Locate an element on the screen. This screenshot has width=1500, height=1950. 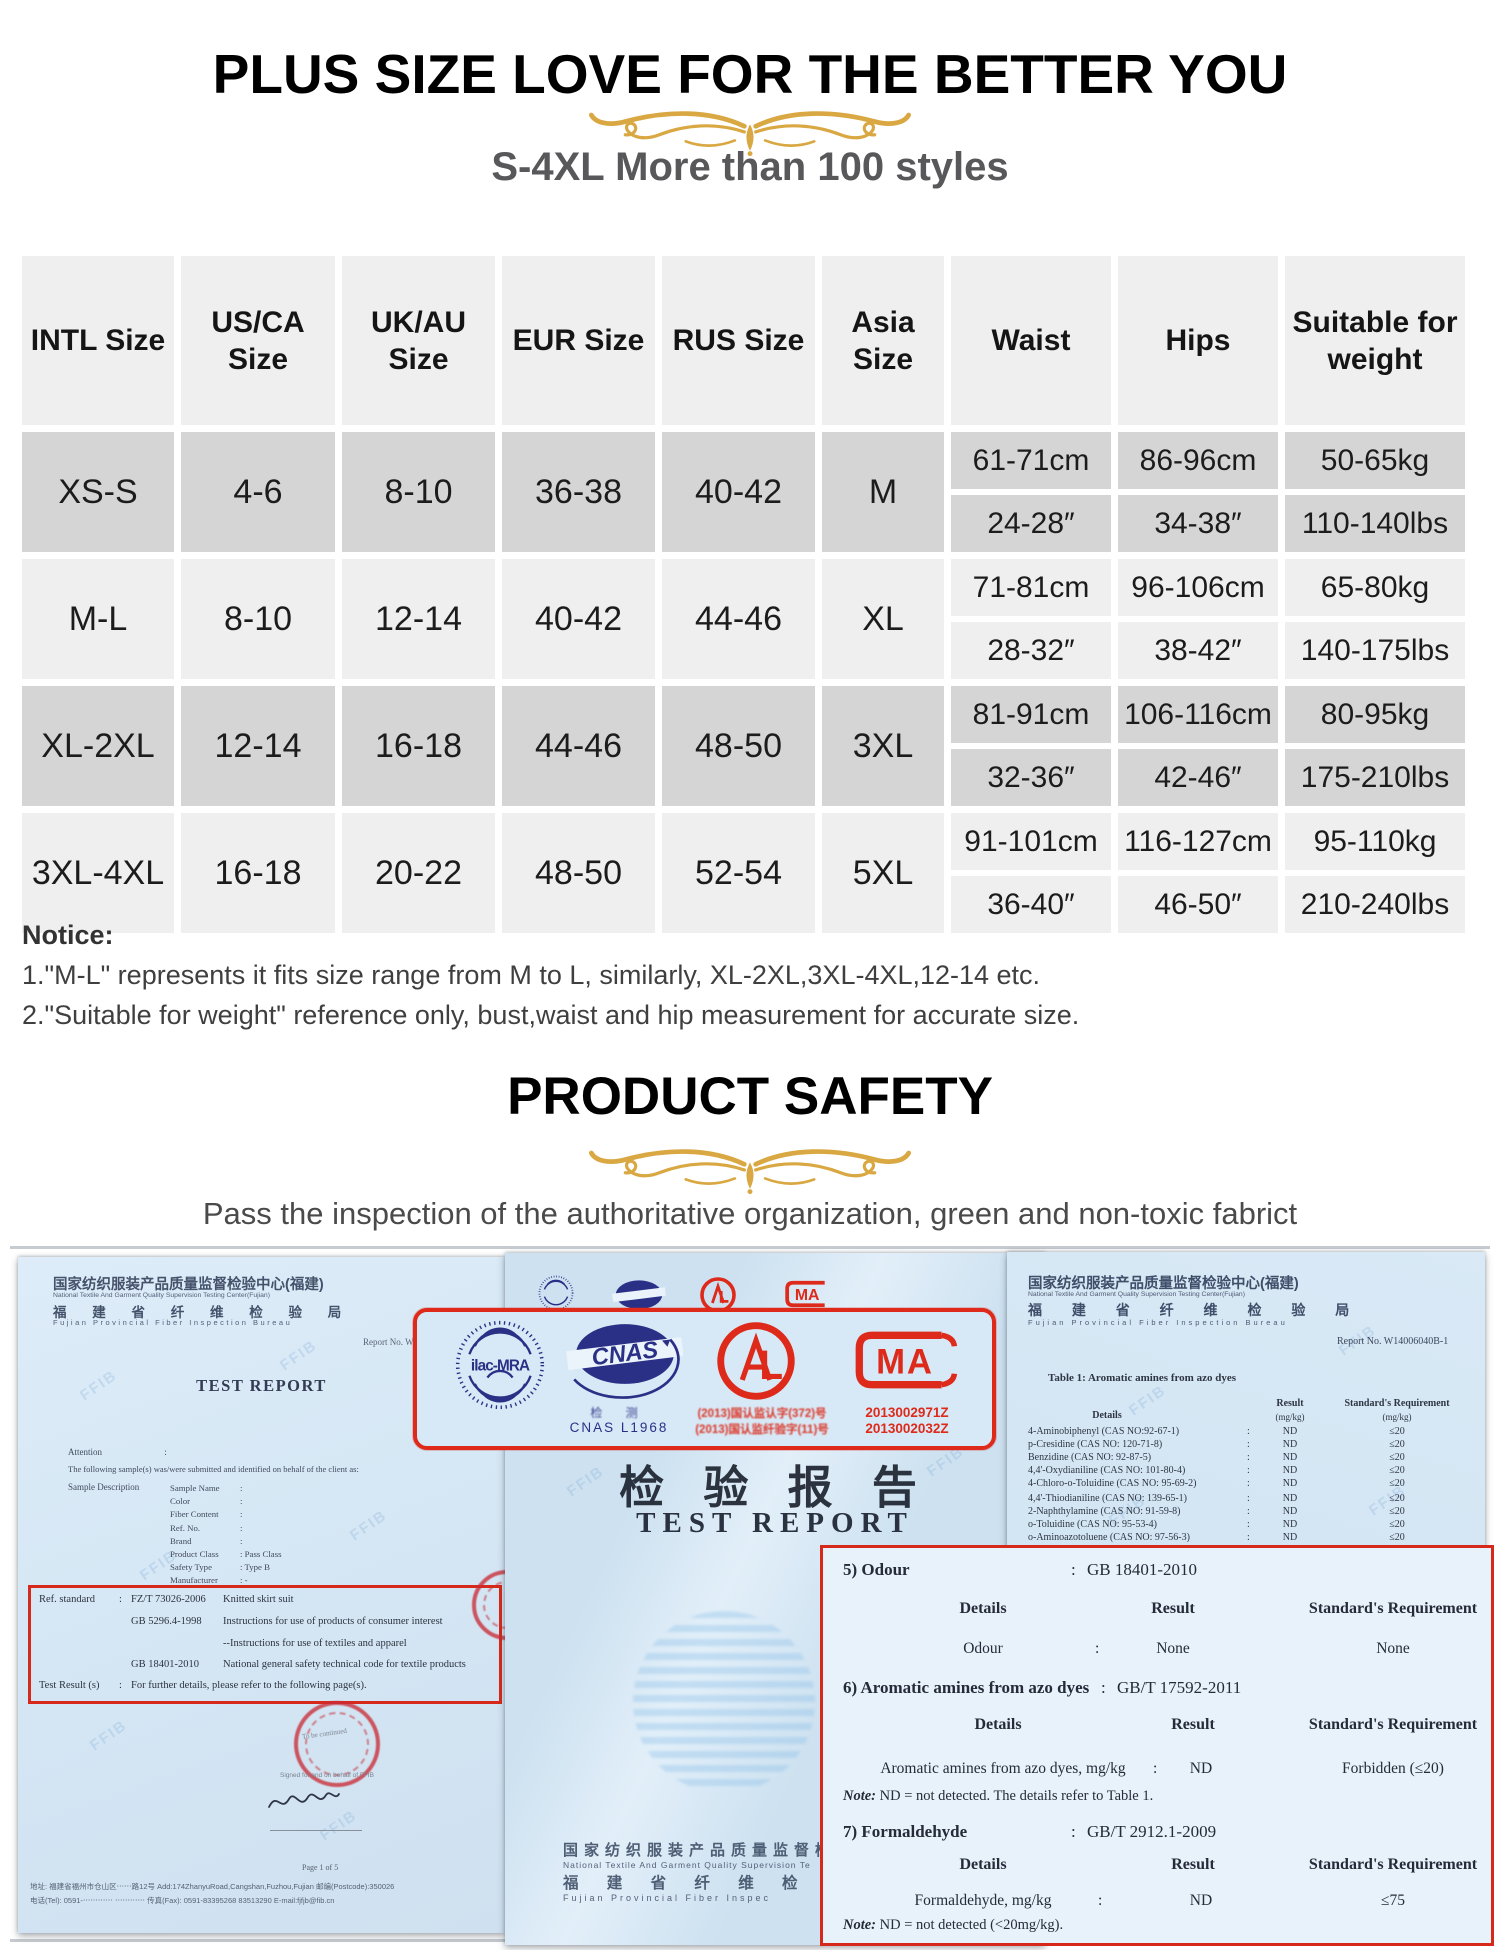
footer-bureau-cn: 福 建 省 纤 维 检 is located at coordinates (686, 1883).